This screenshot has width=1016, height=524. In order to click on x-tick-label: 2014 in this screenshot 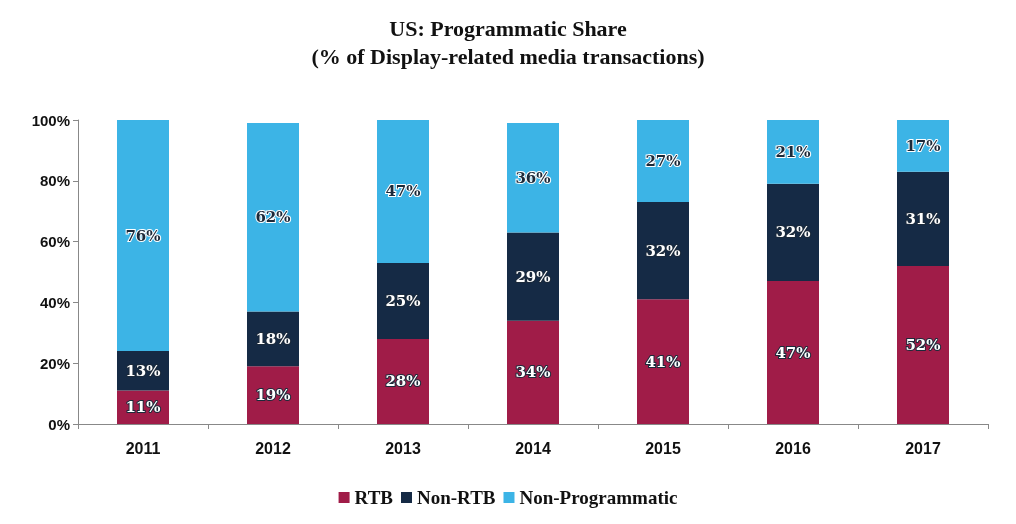, I will do `click(533, 448)`.